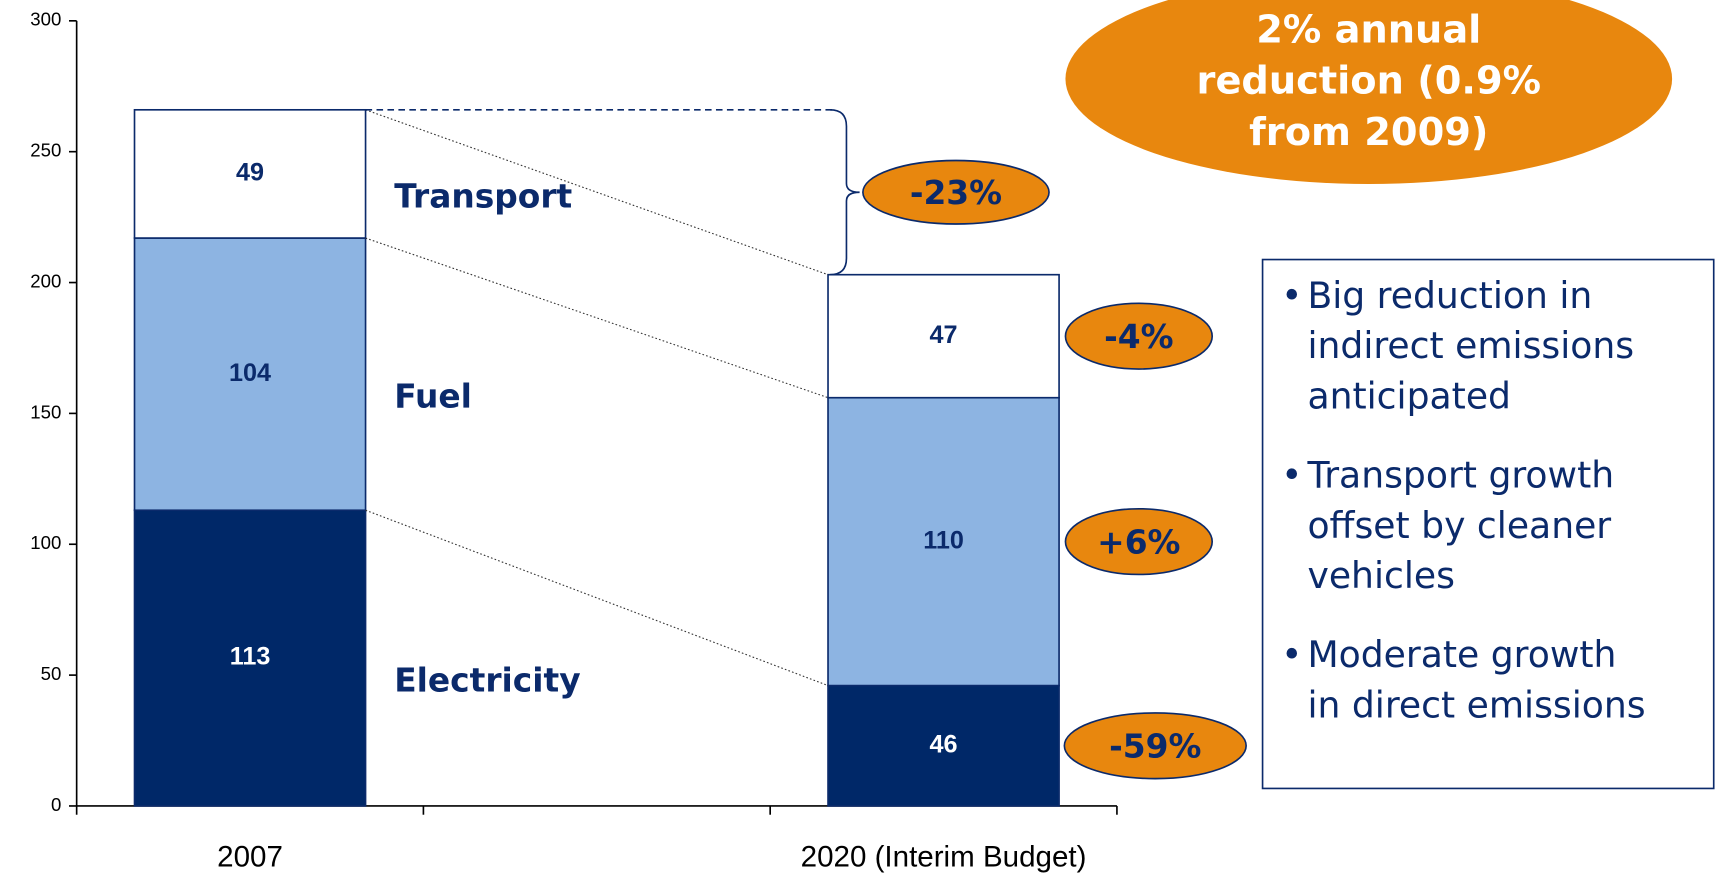  What do you see at coordinates (1459, 525) in the screenshot?
I see `bullet-text: offset by cleaner` at bounding box center [1459, 525].